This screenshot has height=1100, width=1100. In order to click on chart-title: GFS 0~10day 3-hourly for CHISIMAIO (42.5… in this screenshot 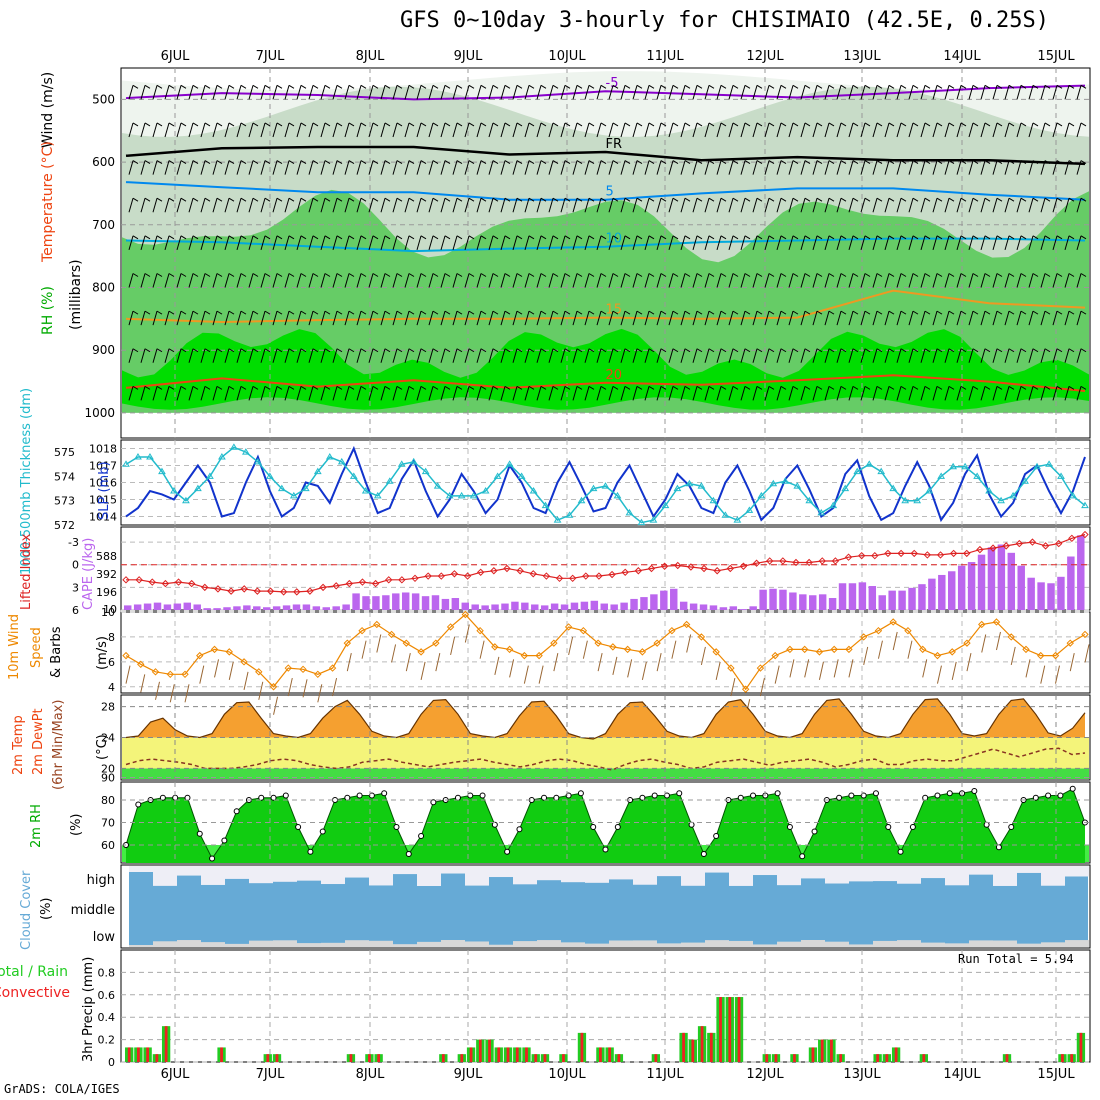, I will do `click(725, 20)`.